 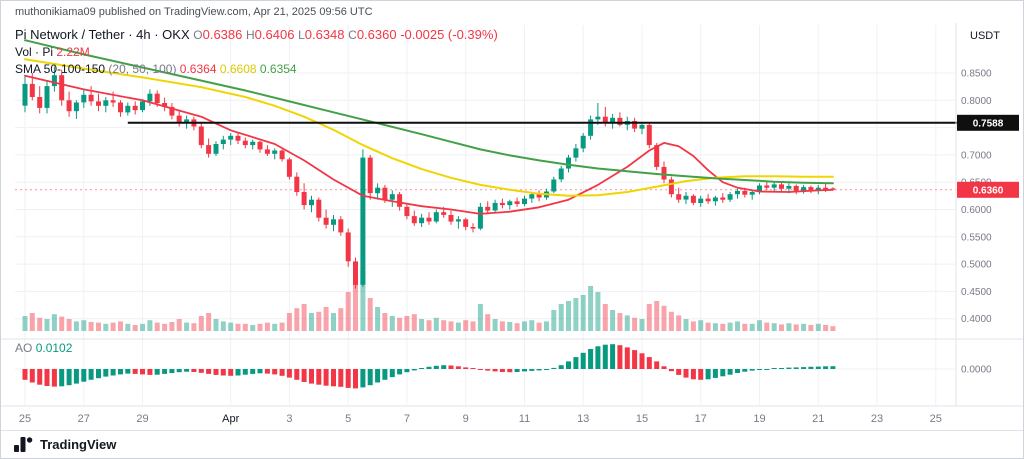 What do you see at coordinates (142, 69) in the screenshot?
I see `sma-params: (20, 50, 100)` at bounding box center [142, 69].